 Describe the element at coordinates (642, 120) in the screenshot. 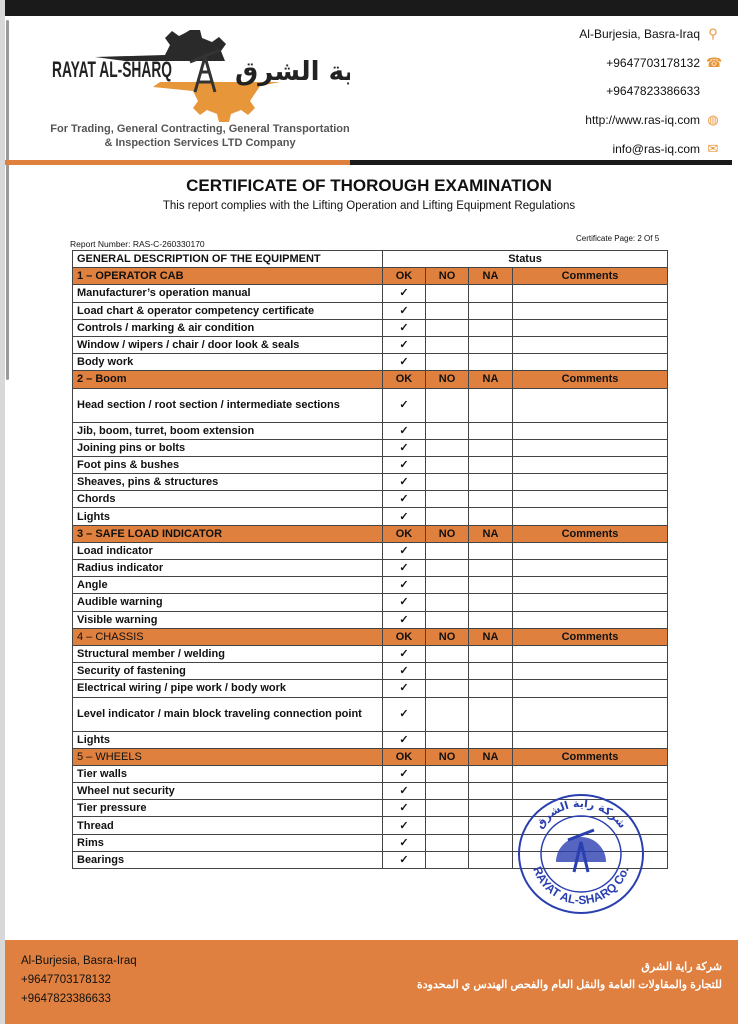

I see `website-link: http://www.ras-iq.com` at that location.